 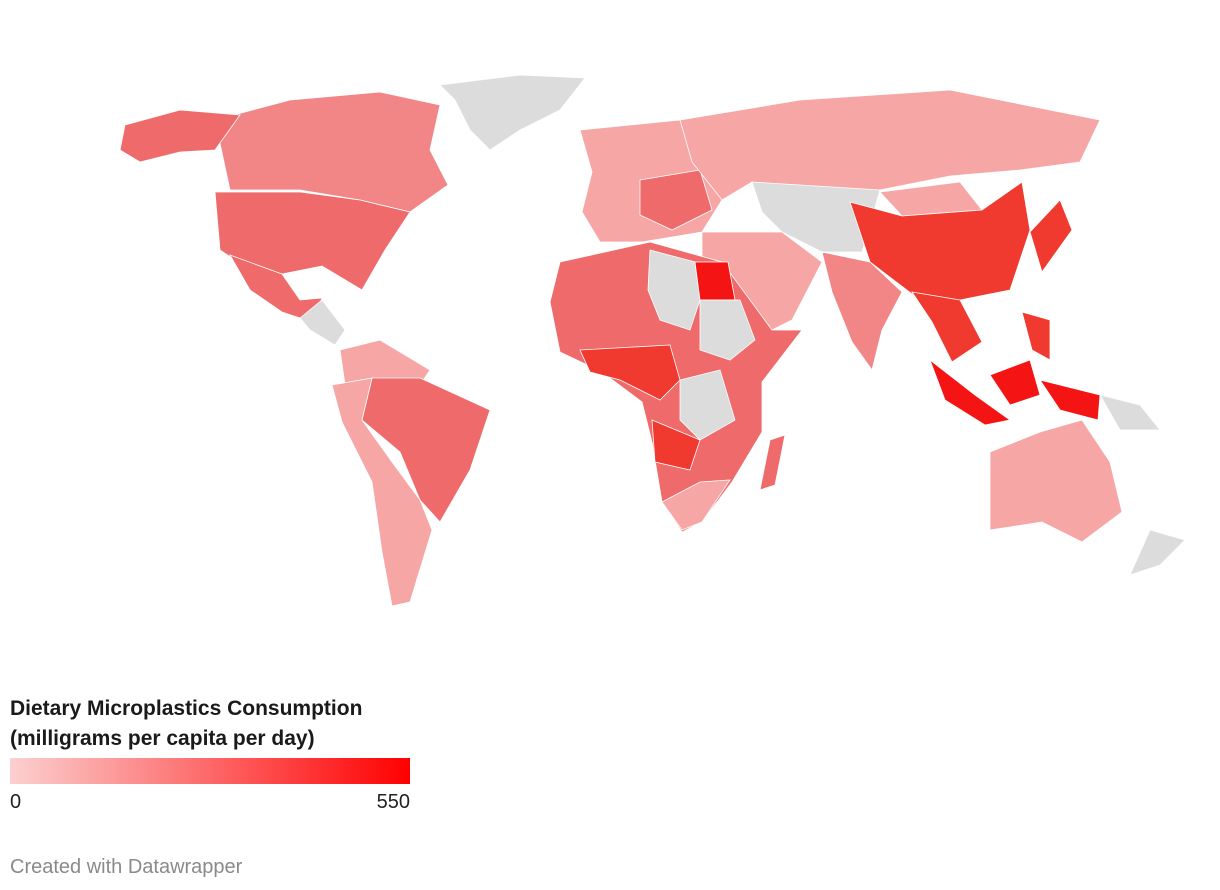 What do you see at coordinates (126, 867) in the screenshot?
I see `credit: Created with Datawrapper` at bounding box center [126, 867].